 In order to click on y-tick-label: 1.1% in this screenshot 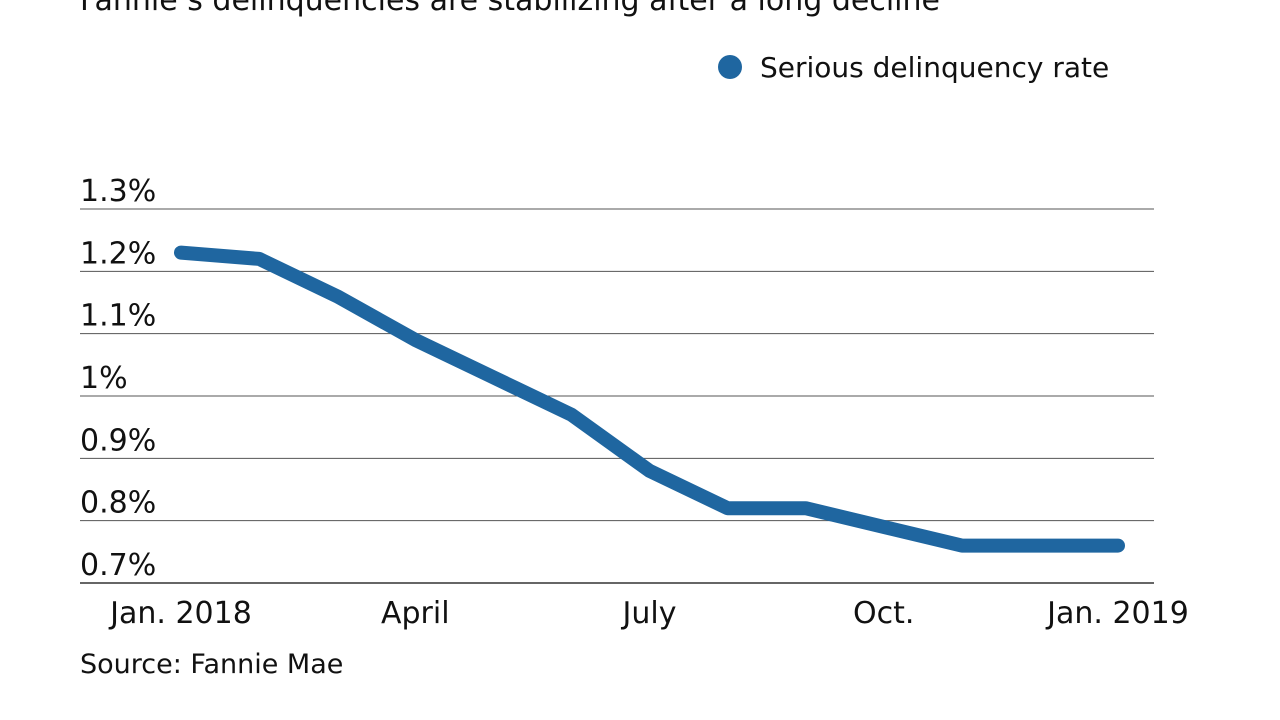, I will do `click(118, 316)`.